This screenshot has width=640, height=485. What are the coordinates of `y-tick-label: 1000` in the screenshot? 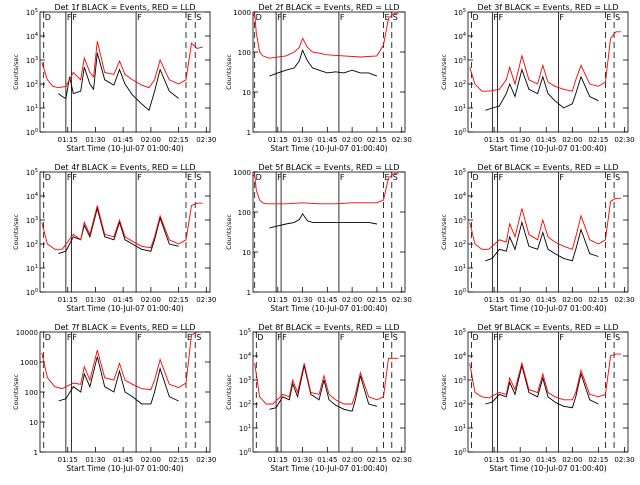 It's located at (29, 363).